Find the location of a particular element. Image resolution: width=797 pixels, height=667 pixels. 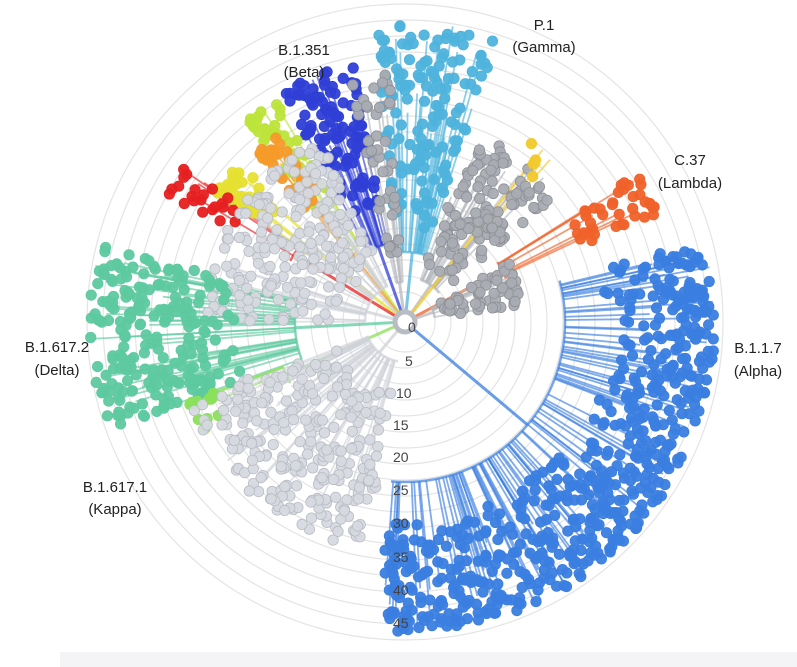

branch-light-grey-lower is located at coordinates (388, 342).